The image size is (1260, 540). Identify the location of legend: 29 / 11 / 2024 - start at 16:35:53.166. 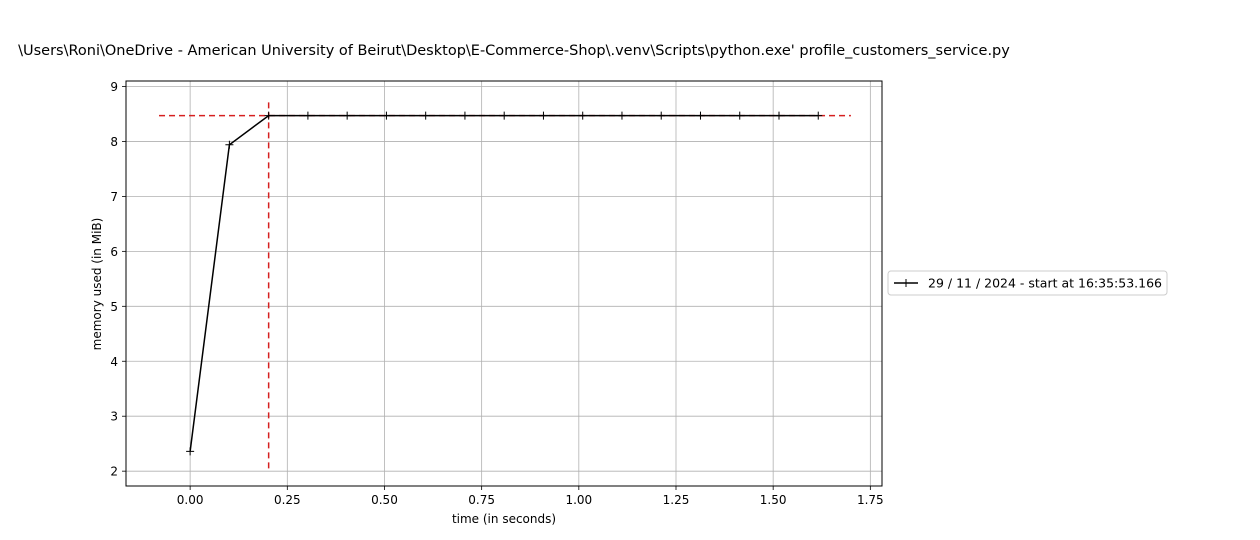
(1027, 283).